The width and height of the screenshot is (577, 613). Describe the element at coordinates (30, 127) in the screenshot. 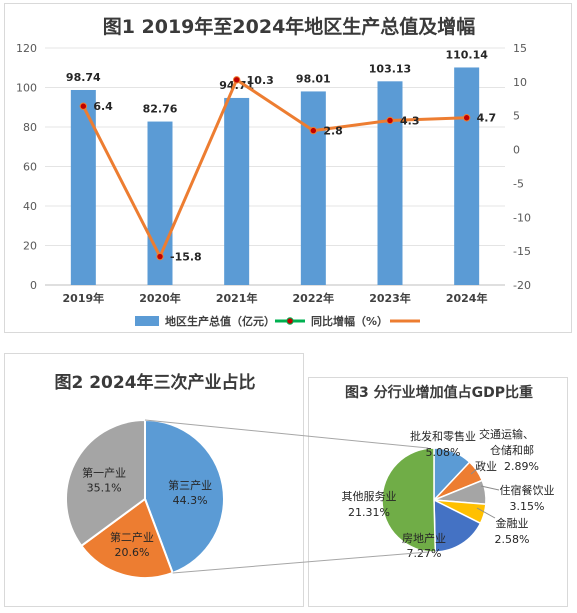

I see `y-tick-label: 80` at that location.